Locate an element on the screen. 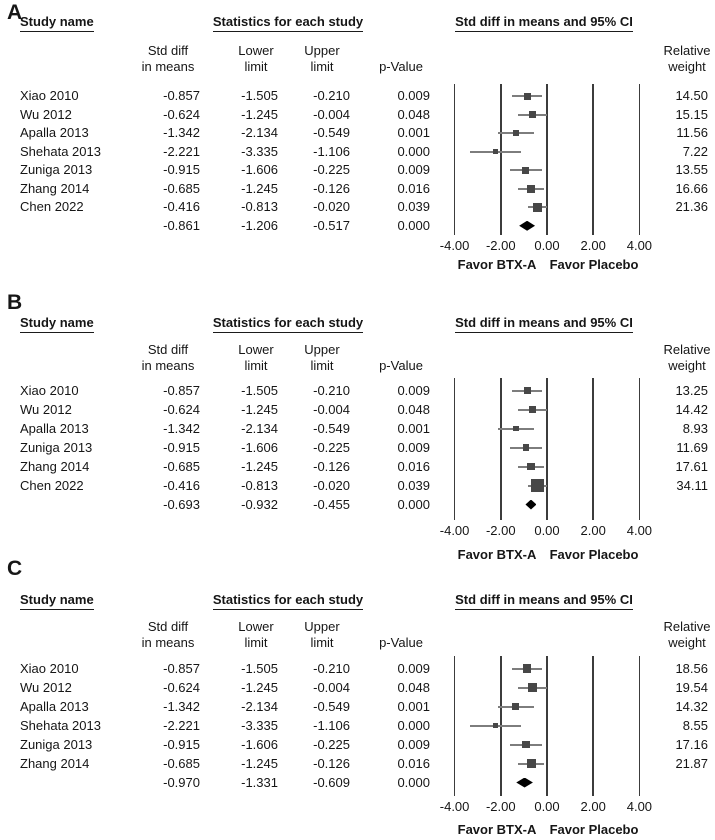  relative-weight-value: 16.66 is located at coordinates (691, 188).